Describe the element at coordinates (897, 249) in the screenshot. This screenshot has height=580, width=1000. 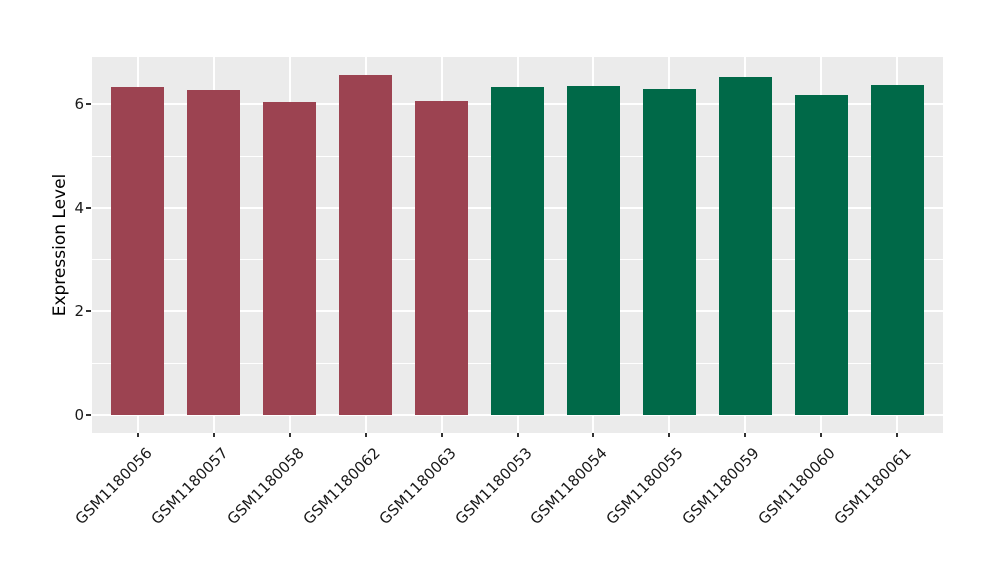
I see `bar-GSM1180061` at that location.